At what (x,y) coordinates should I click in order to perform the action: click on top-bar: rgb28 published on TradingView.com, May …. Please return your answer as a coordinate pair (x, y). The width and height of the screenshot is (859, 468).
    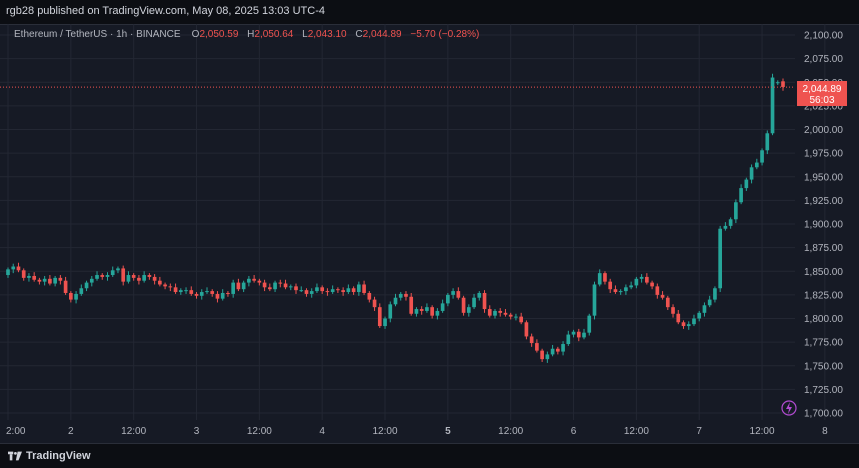
    Looking at the image, I should click on (429, 12).